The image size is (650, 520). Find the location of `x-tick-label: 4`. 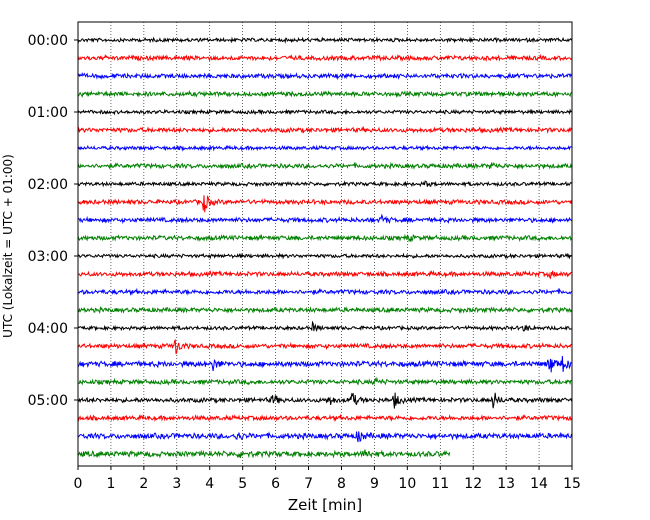

x-tick-label: 4 is located at coordinates (209, 484).